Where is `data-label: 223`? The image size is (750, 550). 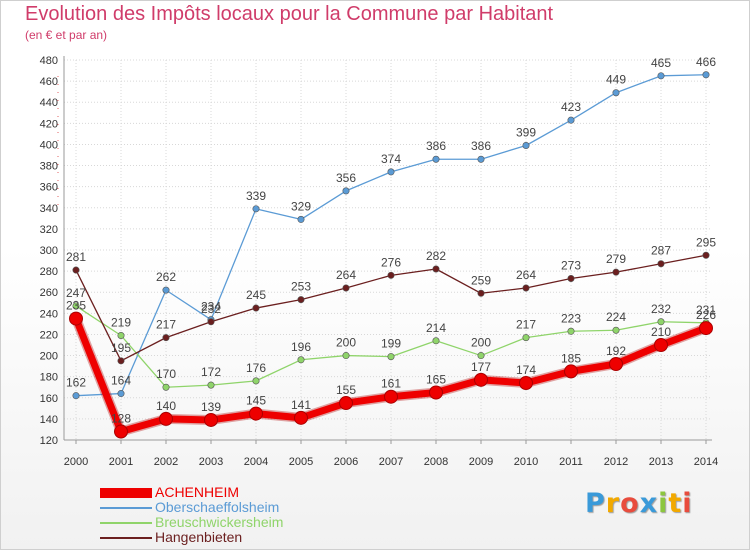
data-label: 223 is located at coordinates (571, 318).